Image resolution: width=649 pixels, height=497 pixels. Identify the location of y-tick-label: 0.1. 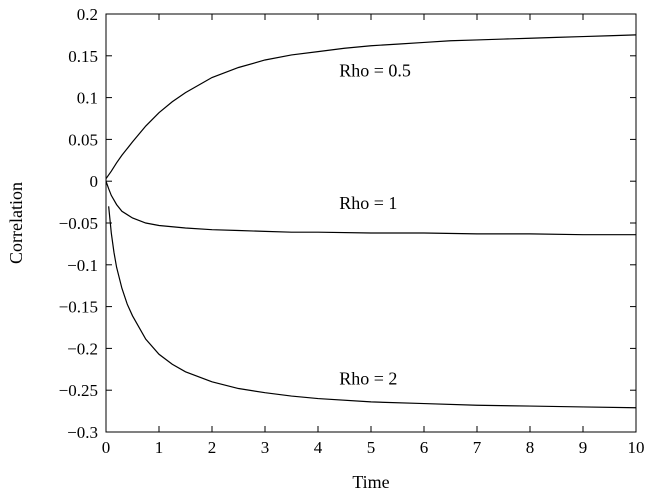
(87, 98).